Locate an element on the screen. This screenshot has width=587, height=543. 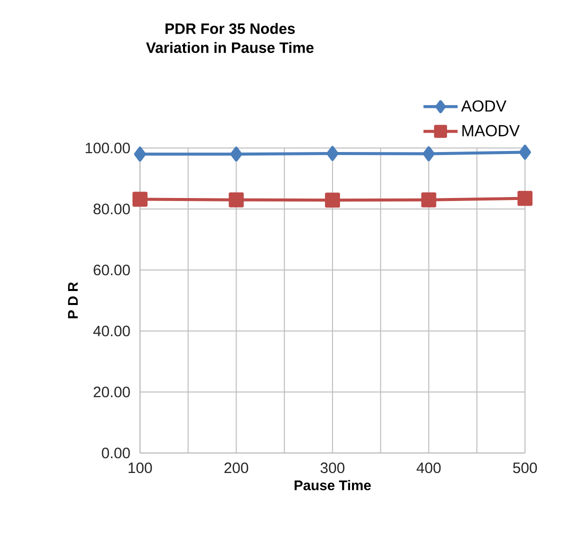
y-tick-label: 80.00 is located at coordinates (112, 209).